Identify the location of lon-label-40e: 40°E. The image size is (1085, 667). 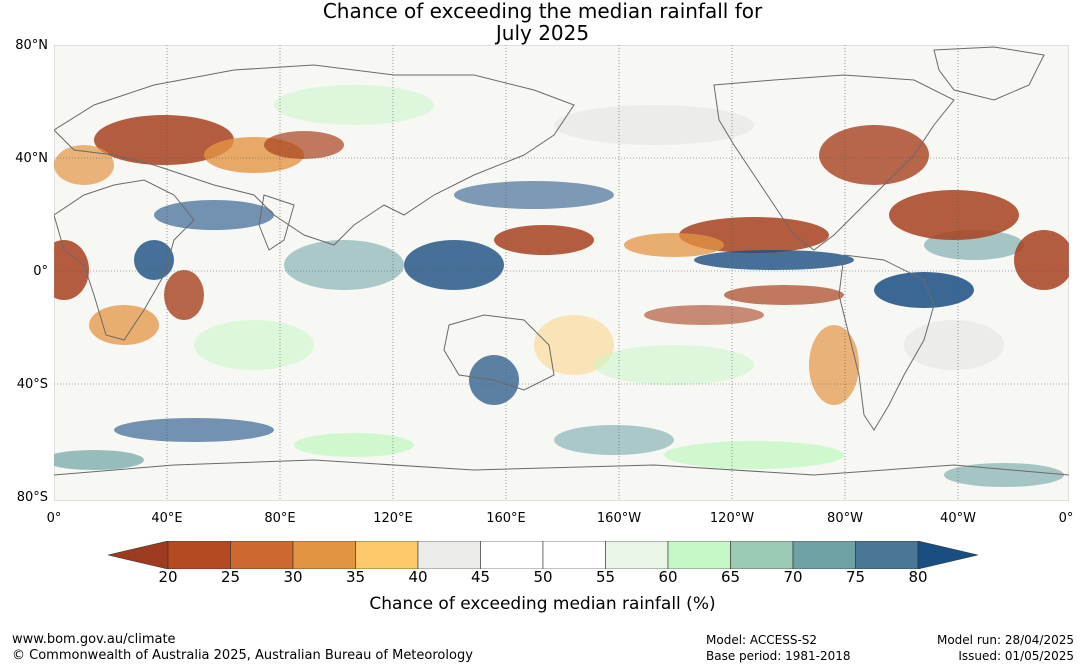
(167, 518).